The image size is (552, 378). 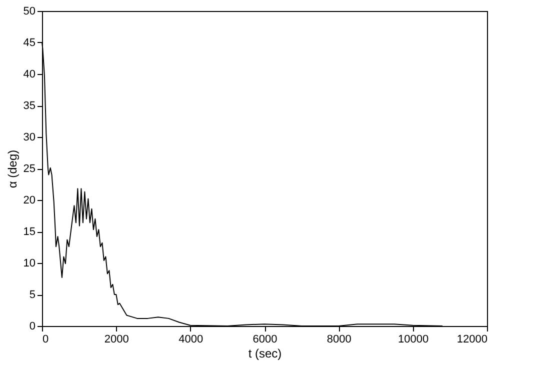 I want to click on y-tick-label: 50, so click(x=29, y=12).